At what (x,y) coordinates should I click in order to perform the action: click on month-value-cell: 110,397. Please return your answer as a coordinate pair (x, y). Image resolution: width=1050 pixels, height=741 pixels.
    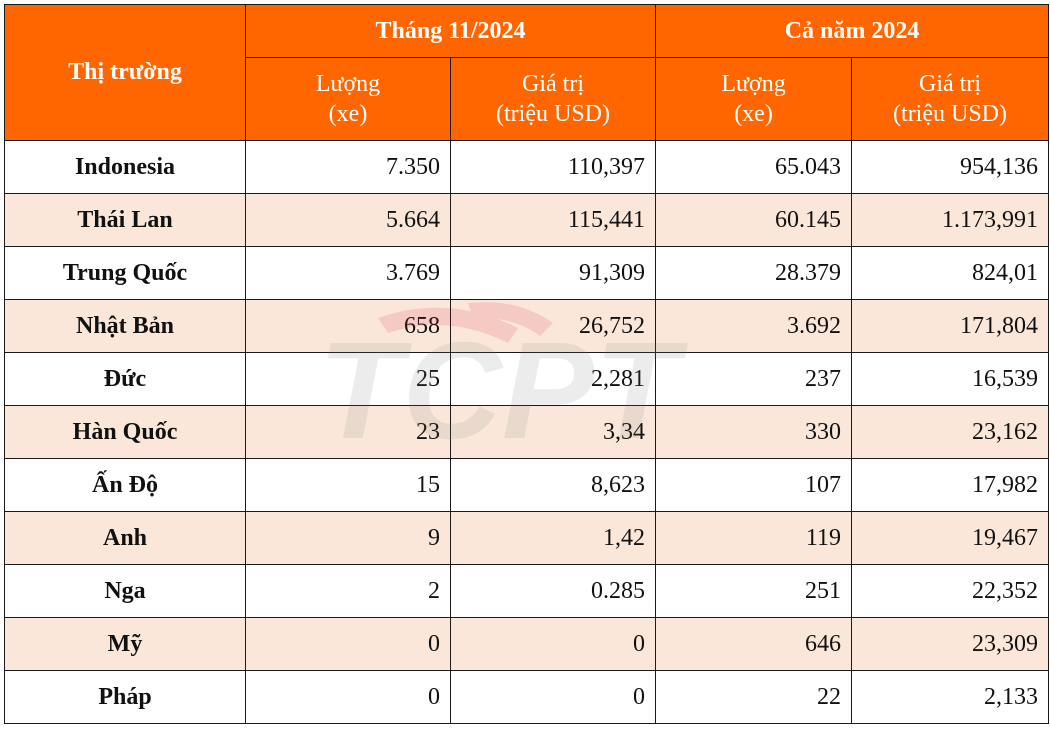
    Looking at the image, I should click on (553, 167).